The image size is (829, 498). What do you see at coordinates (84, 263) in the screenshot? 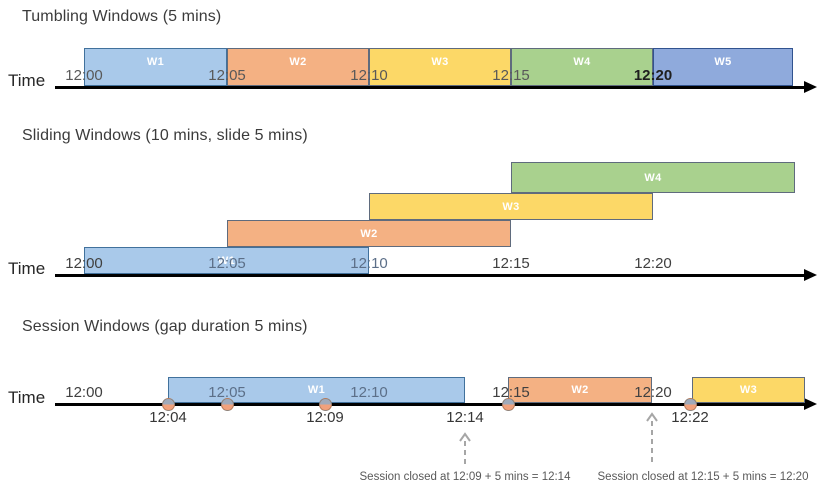
I see `sliding-tick-1200: 12:00` at bounding box center [84, 263].